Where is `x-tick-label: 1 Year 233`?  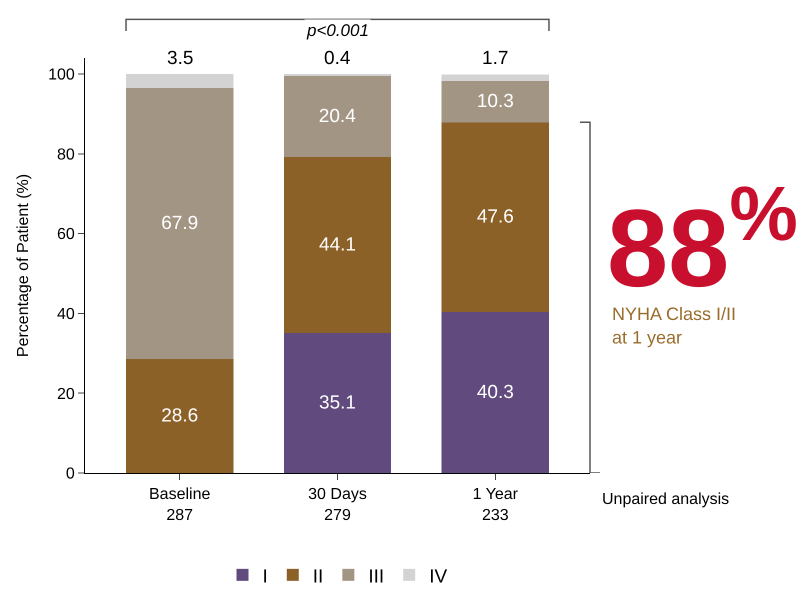
x-tick-label: 1 Year 233 is located at coordinates (495, 505).